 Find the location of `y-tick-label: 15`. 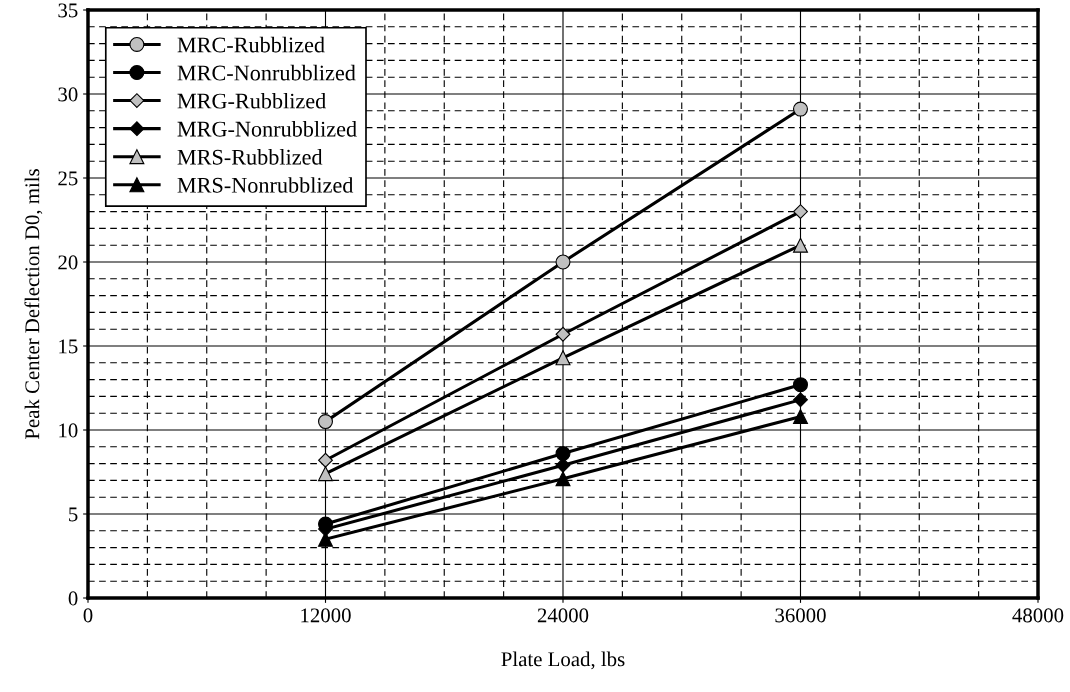

y-tick-label: 15 is located at coordinates (68, 346).